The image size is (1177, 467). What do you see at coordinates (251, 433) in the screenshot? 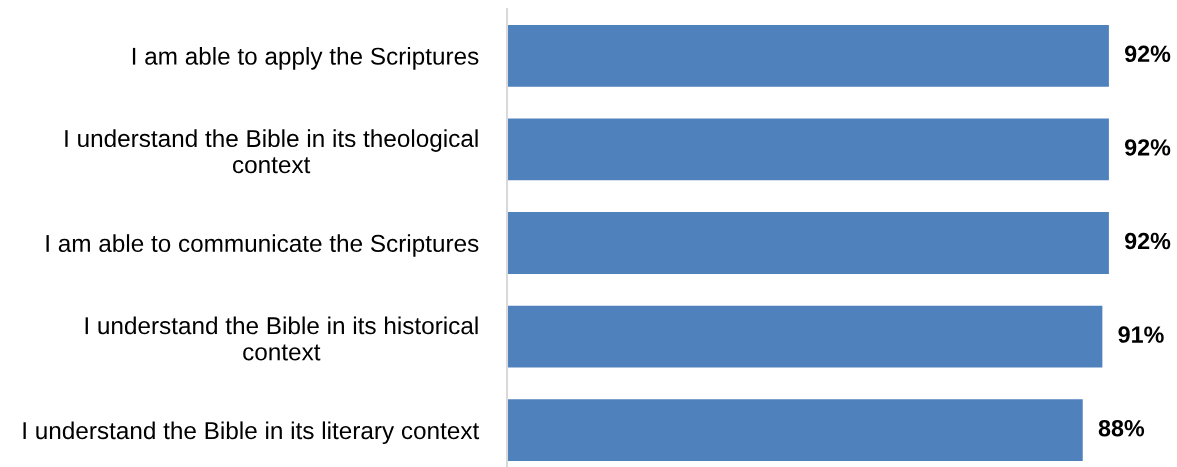
I see `y-tick-label: I understand the Bible in its literary context` at bounding box center [251, 433].